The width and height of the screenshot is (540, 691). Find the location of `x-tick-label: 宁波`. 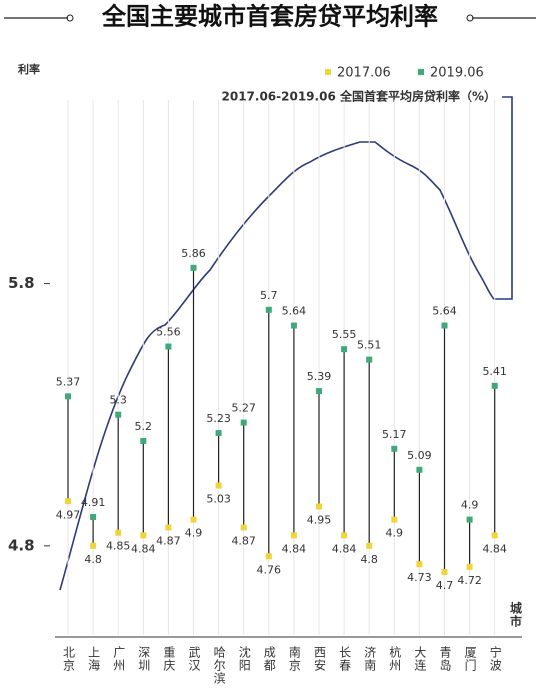

x-tick-label: 宁波 is located at coordinates (495, 658).